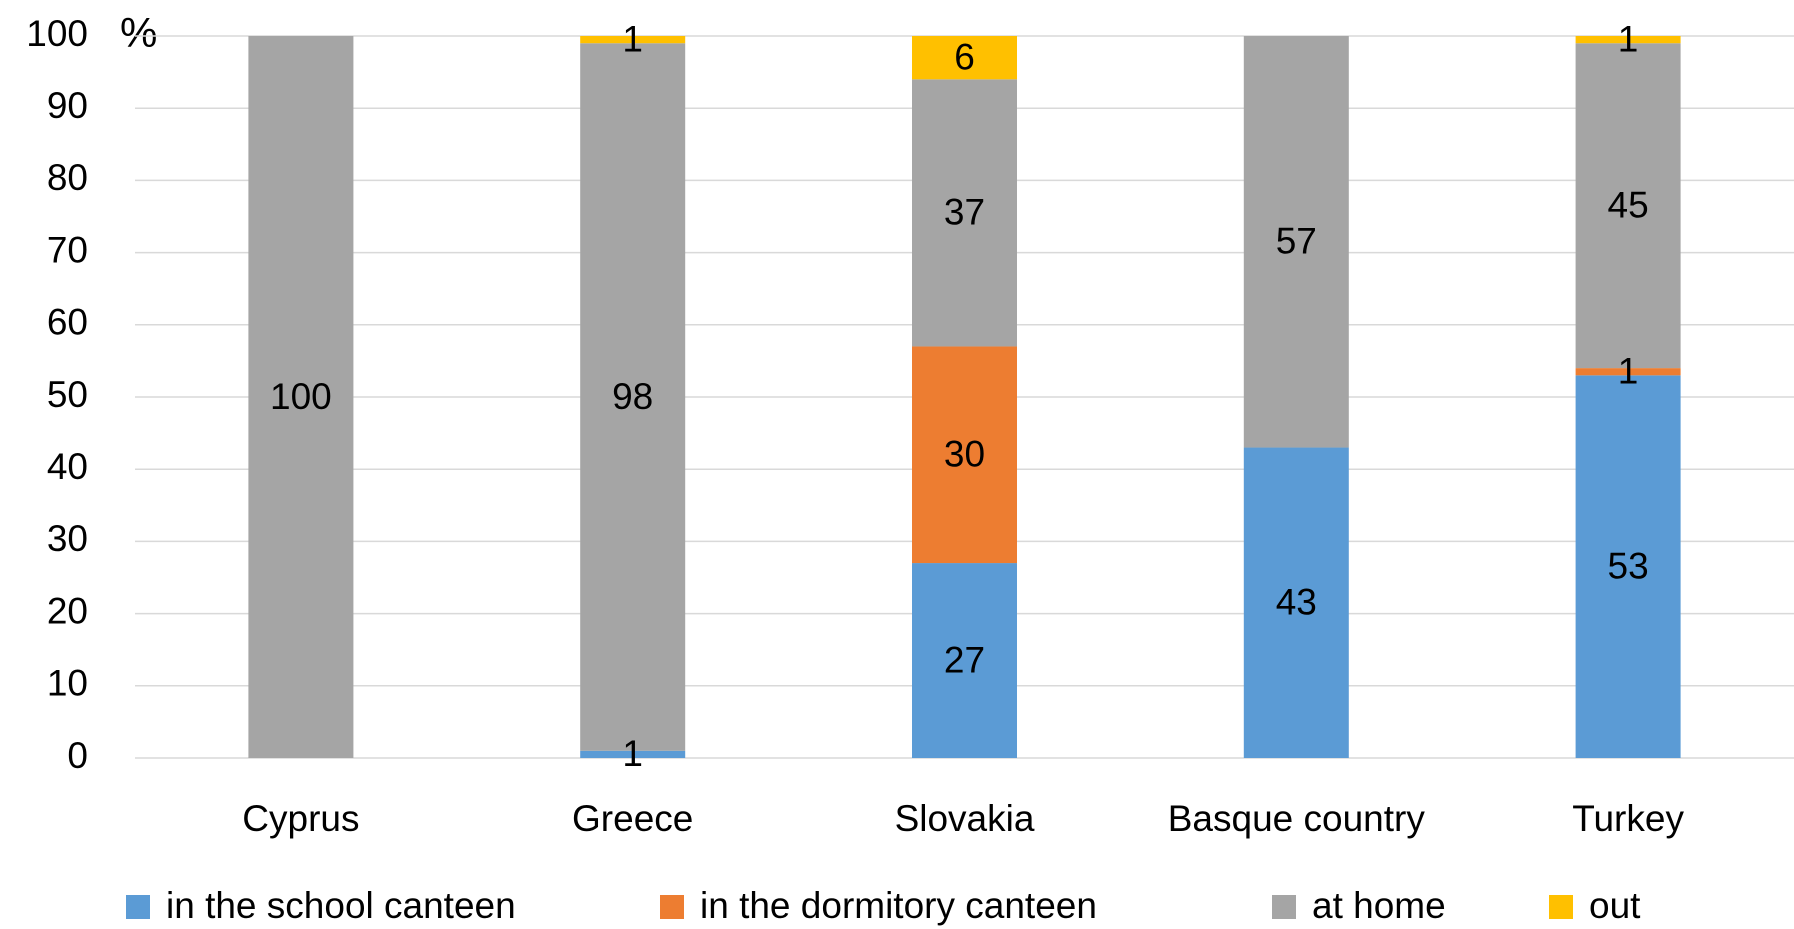  Describe the element at coordinates (1628, 818) in the screenshot. I see `x-tick-label: Turkey` at that location.